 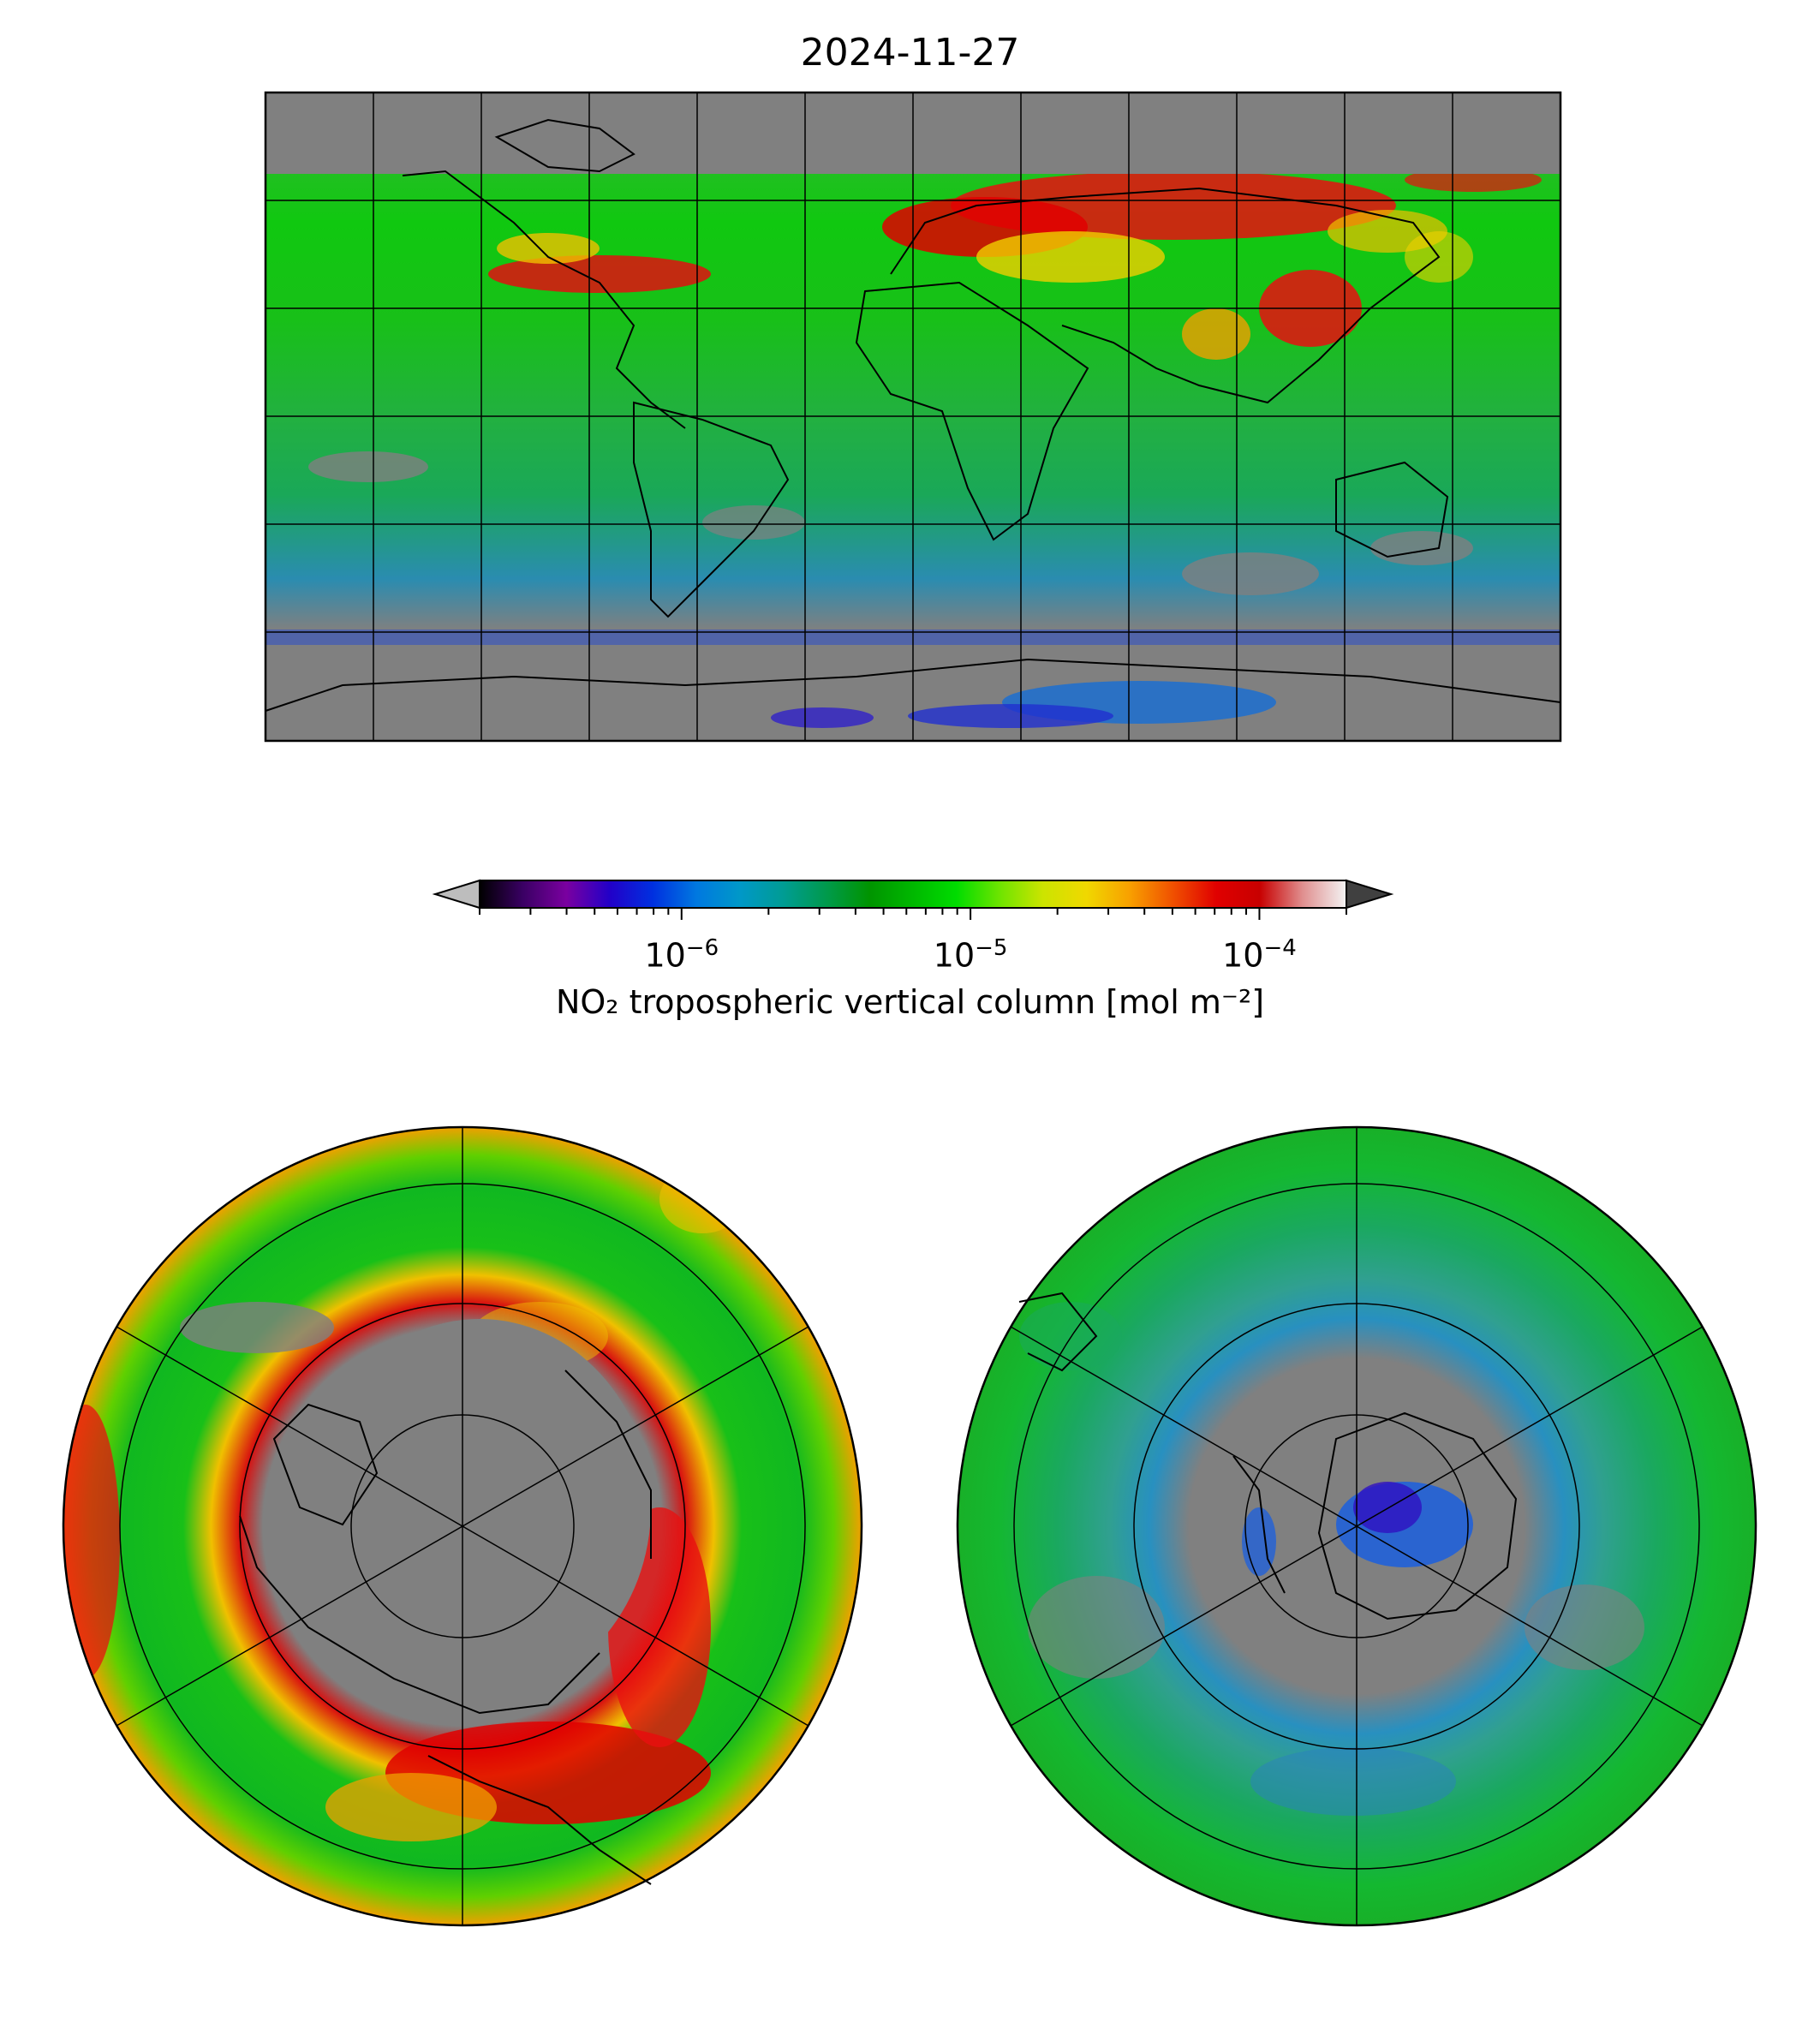 I want to click on colorbar-tick-label: 10⁻⁴, so click(x=1259, y=955).